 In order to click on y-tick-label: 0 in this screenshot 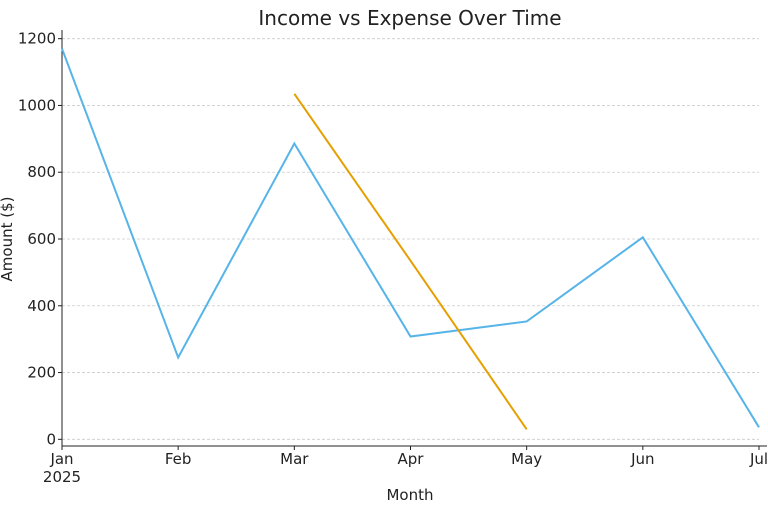, I will do `click(51, 439)`.